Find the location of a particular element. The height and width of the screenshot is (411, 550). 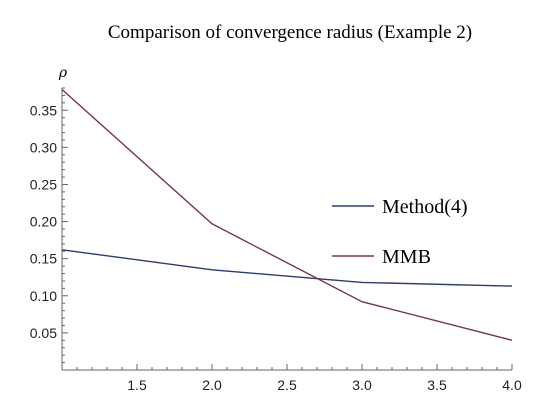

y-tick-label: 0.35 is located at coordinates (43, 110).